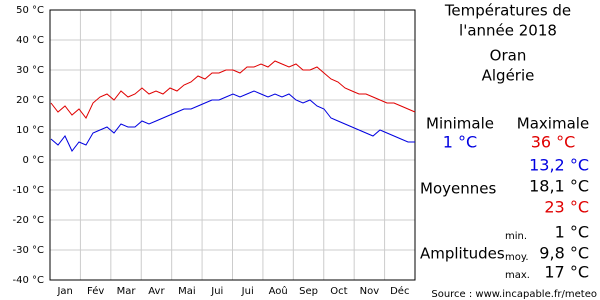  Describe the element at coordinates (514, 294) in the screenshot. I see `source: Source : www.incapable.fr/meteo` at that location.